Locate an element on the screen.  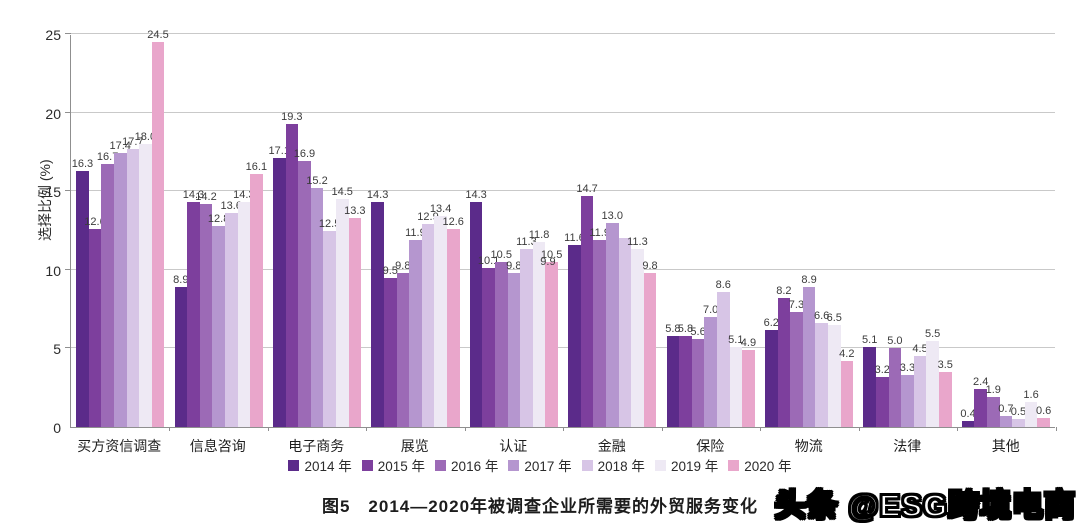
category-label: 物流 is located at coordinates (808, 446).